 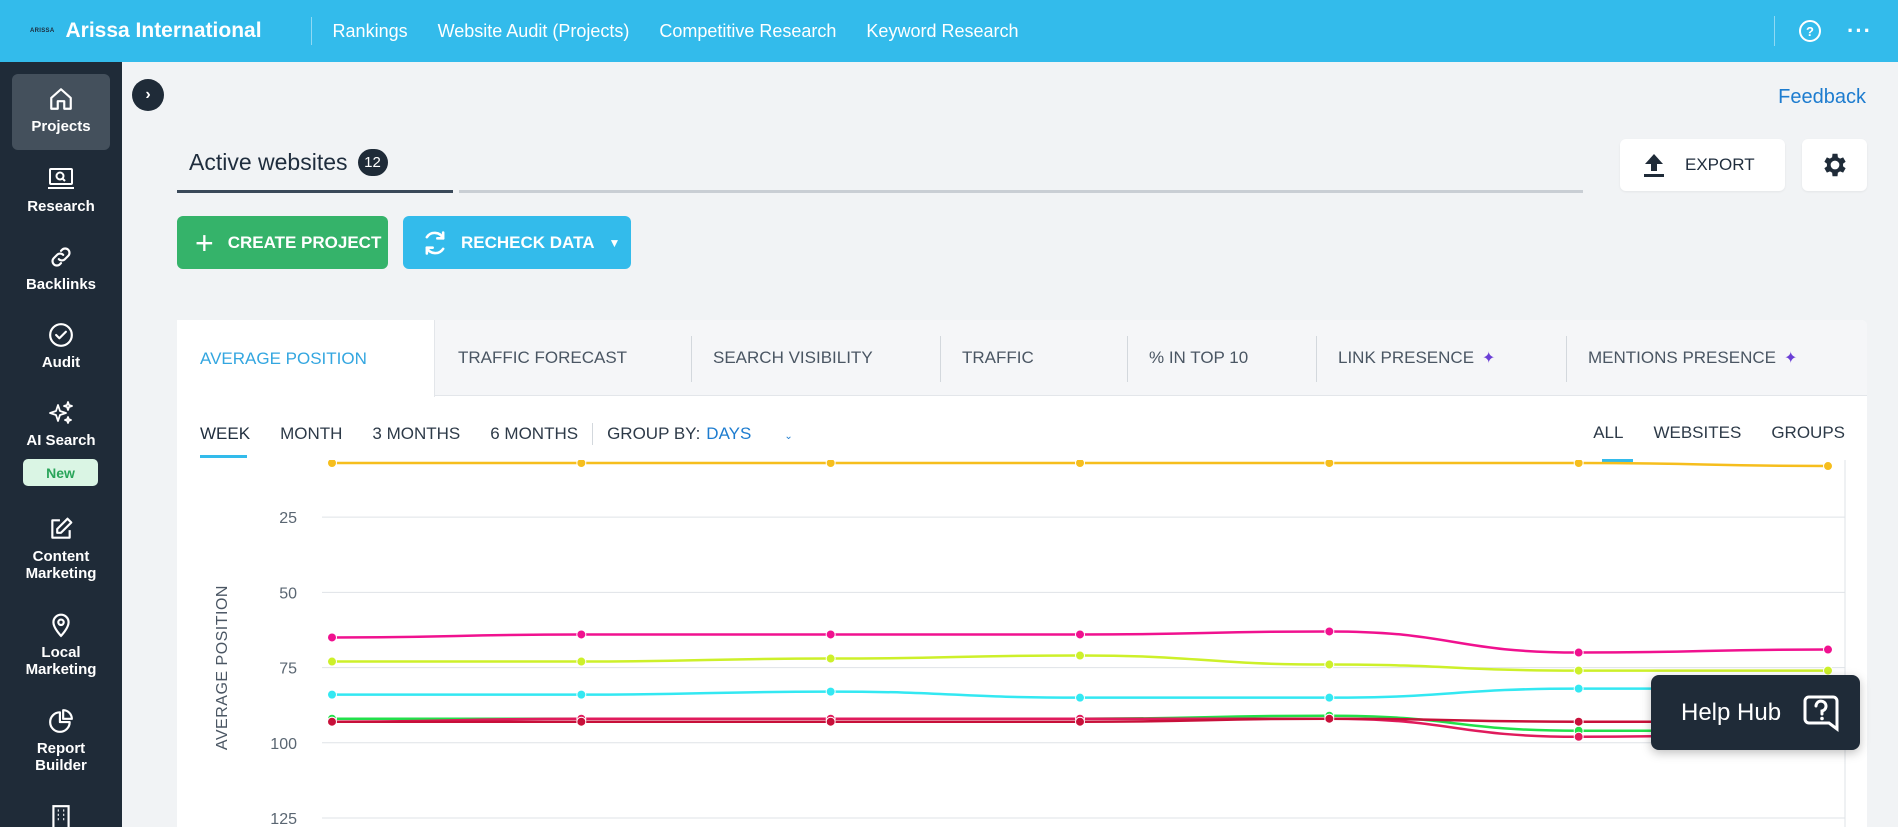 I want to click on brand-logo: ARISSA Arissa International, so click(x=146, y=31).